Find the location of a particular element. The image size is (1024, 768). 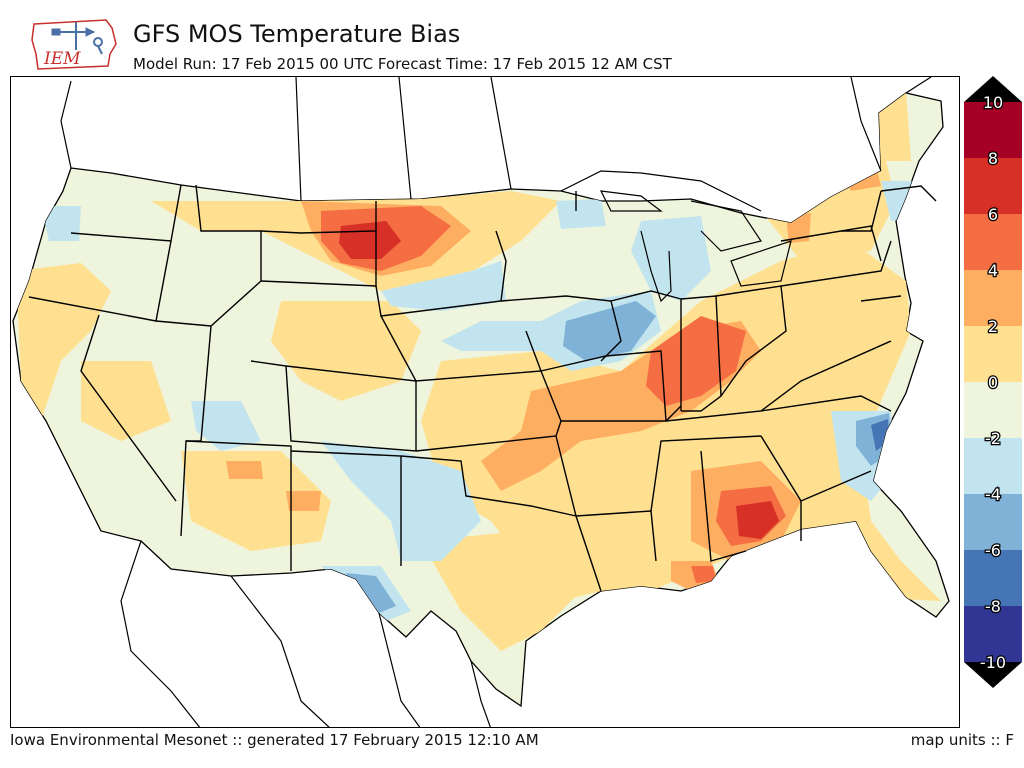

colorbar-under-arrow is located at coordinates (993, 675).